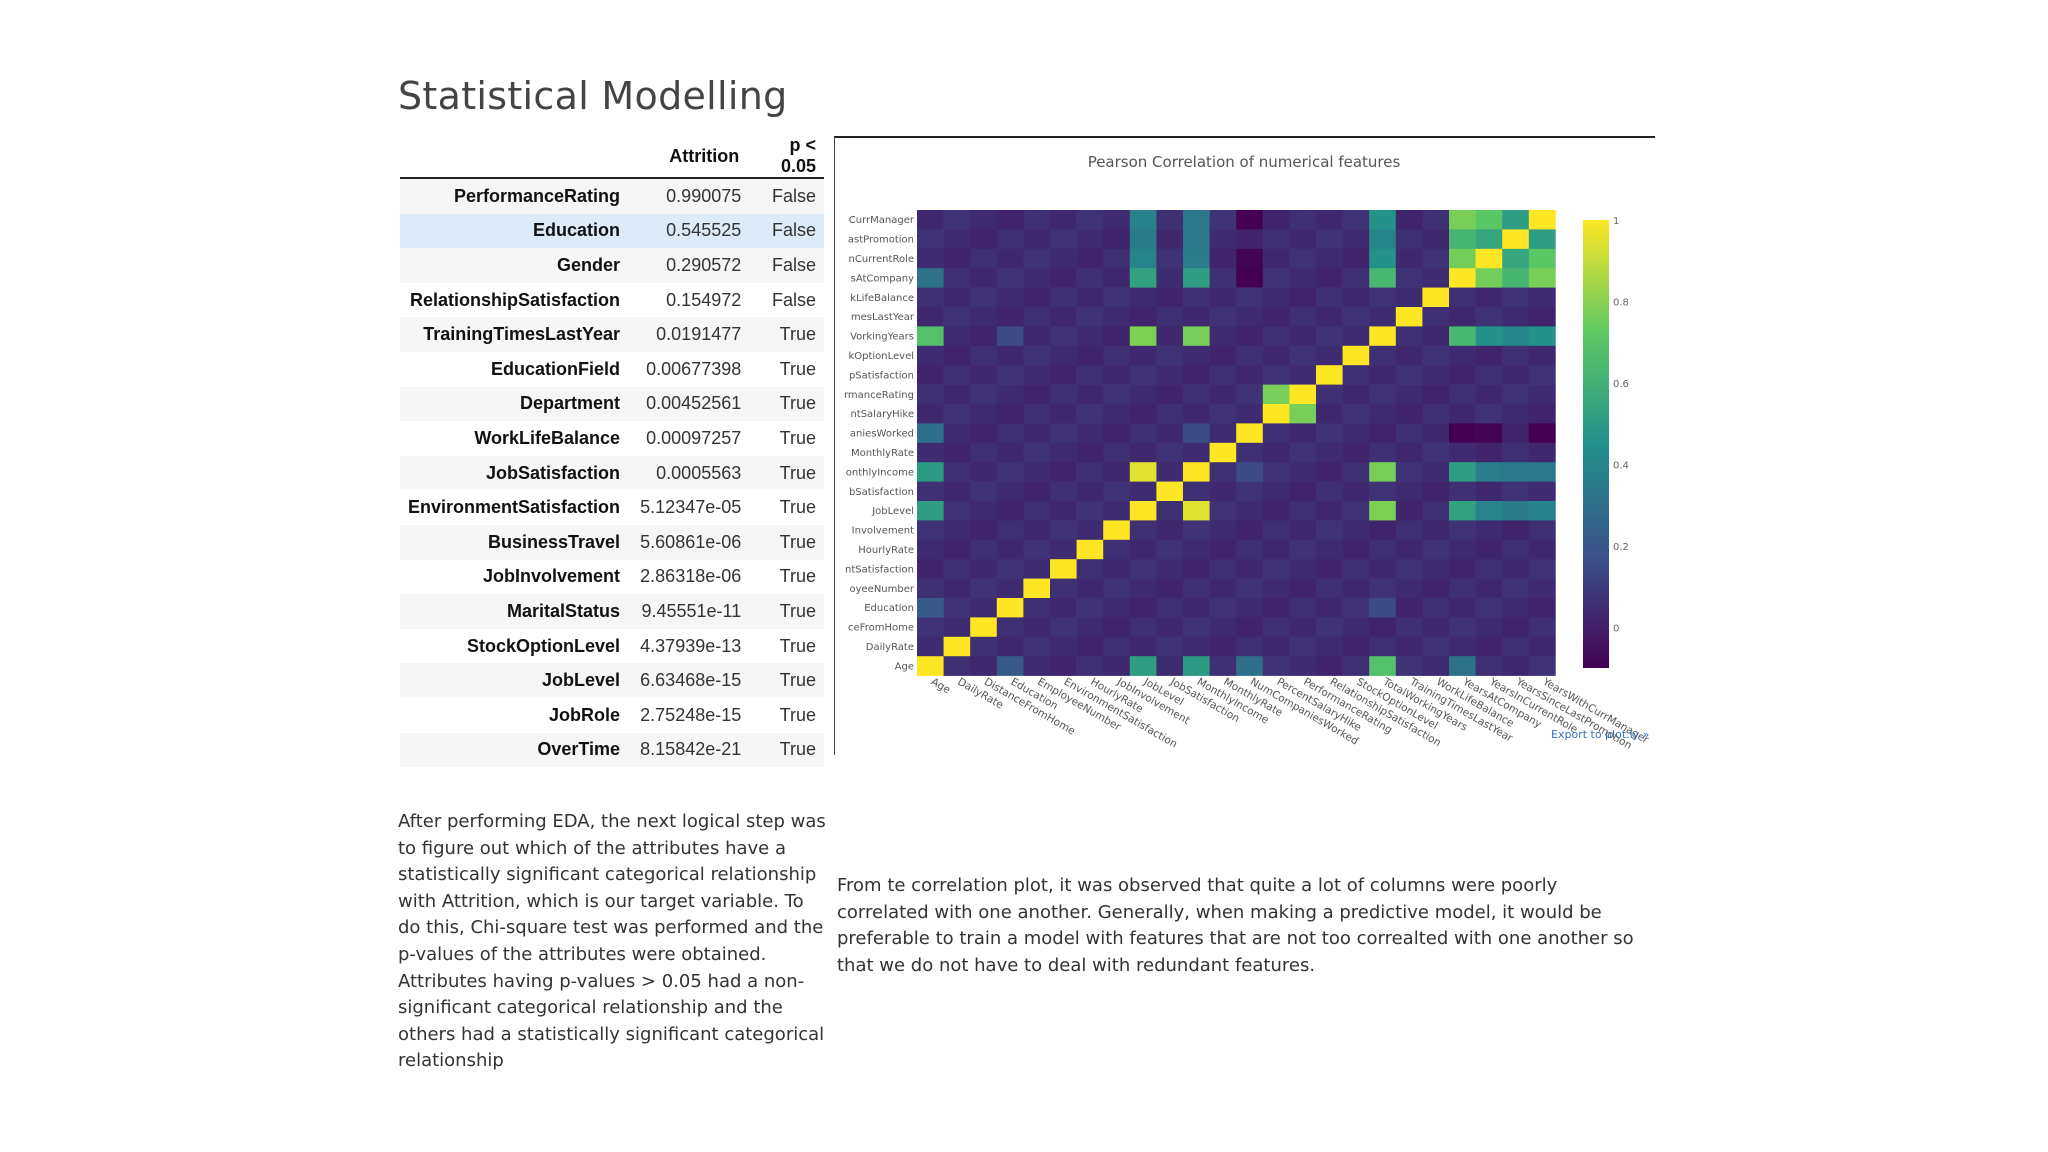 This screenshot has width=2048, height=1152. I want to click on x-axis-label: Age, so click(941, 686).